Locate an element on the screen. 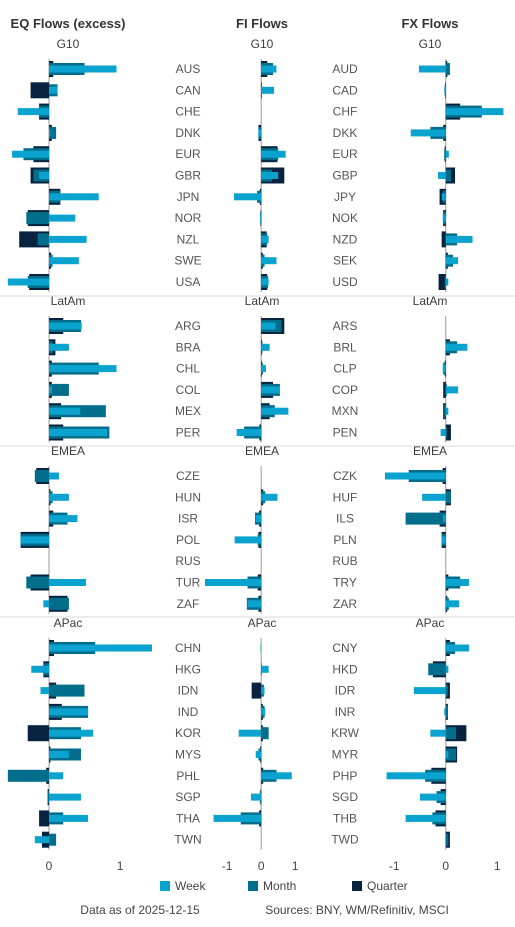 The height and width of the screenshot is (927, 515). x-tick-label: 1 is located at coordinates (497, 866).